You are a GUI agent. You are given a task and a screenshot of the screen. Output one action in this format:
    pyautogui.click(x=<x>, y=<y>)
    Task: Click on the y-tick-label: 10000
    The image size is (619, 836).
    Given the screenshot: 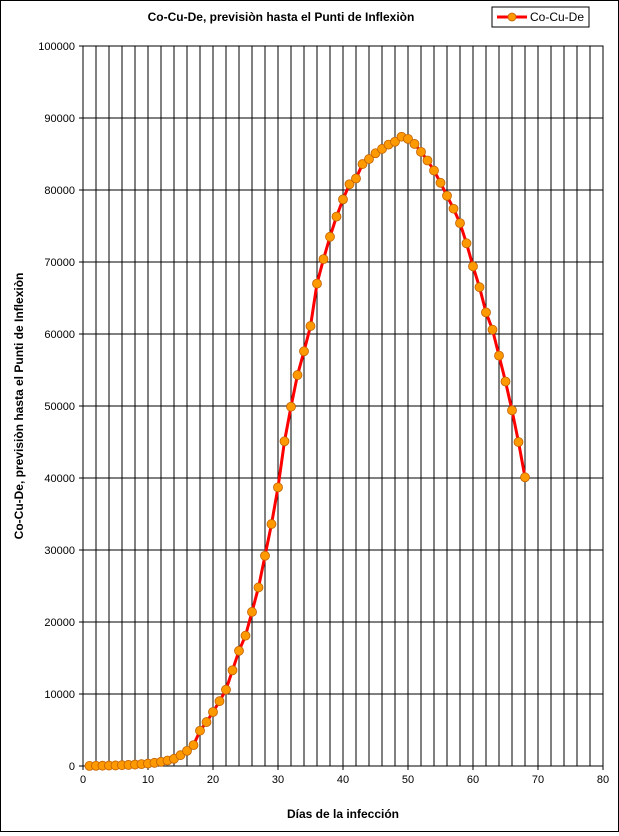 What is the action you would take?
    pyautogui.click(x=59, y=695)
    